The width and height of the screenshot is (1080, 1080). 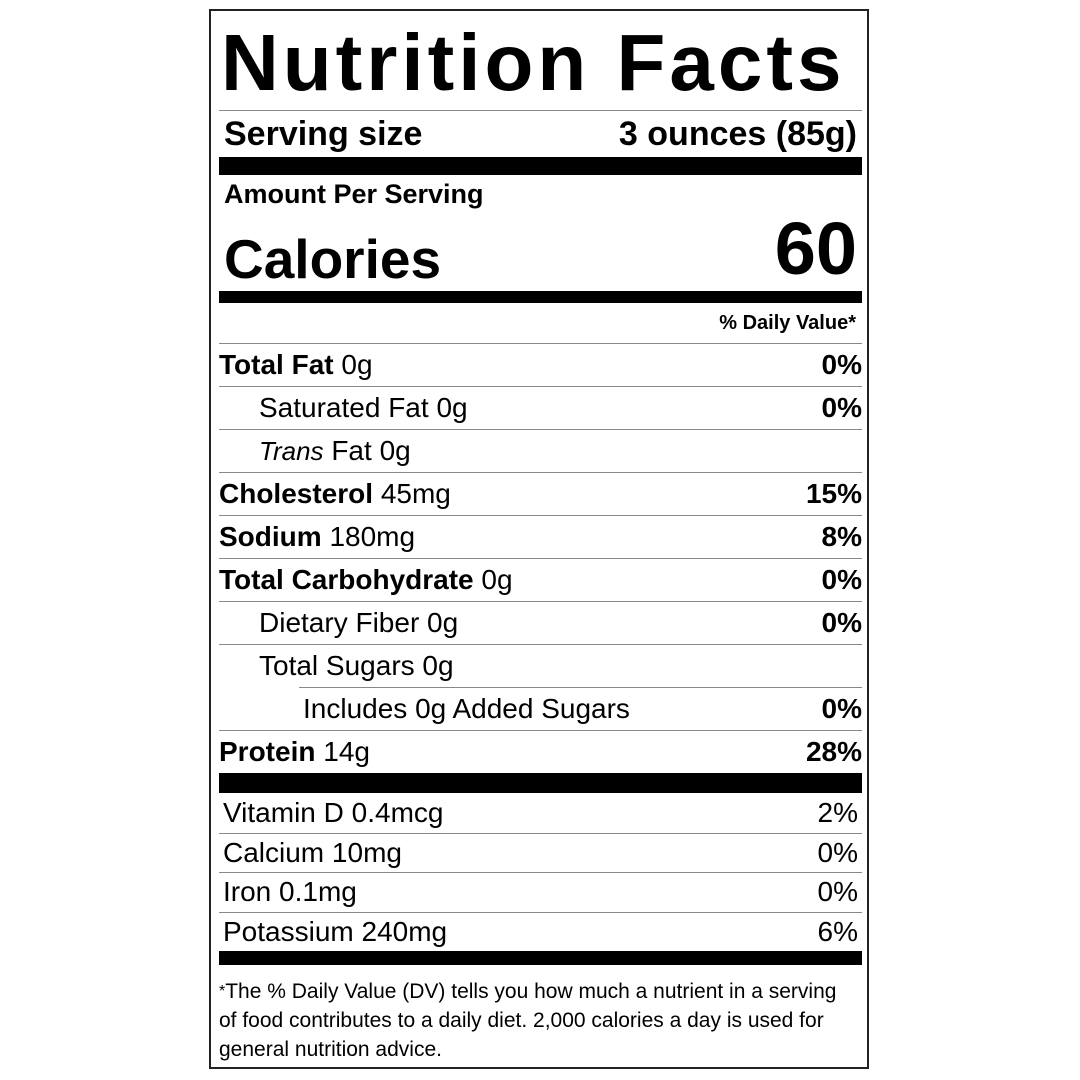 I want to click on nutrient-name: Total Carbohydrate 0g, so click(x=366, y=580).